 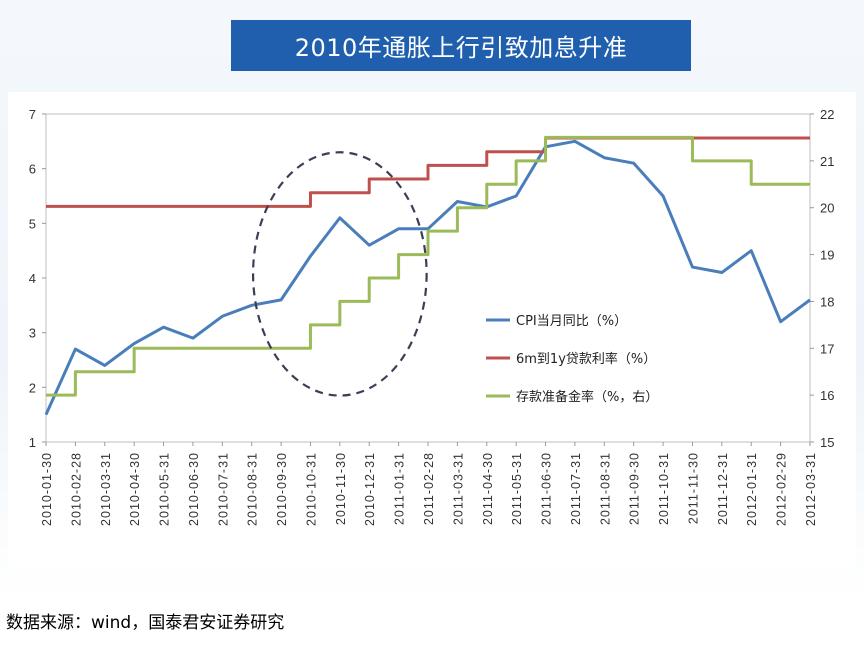 I want to click on y-right-tick-label: 16, so click(x=827, y=395).